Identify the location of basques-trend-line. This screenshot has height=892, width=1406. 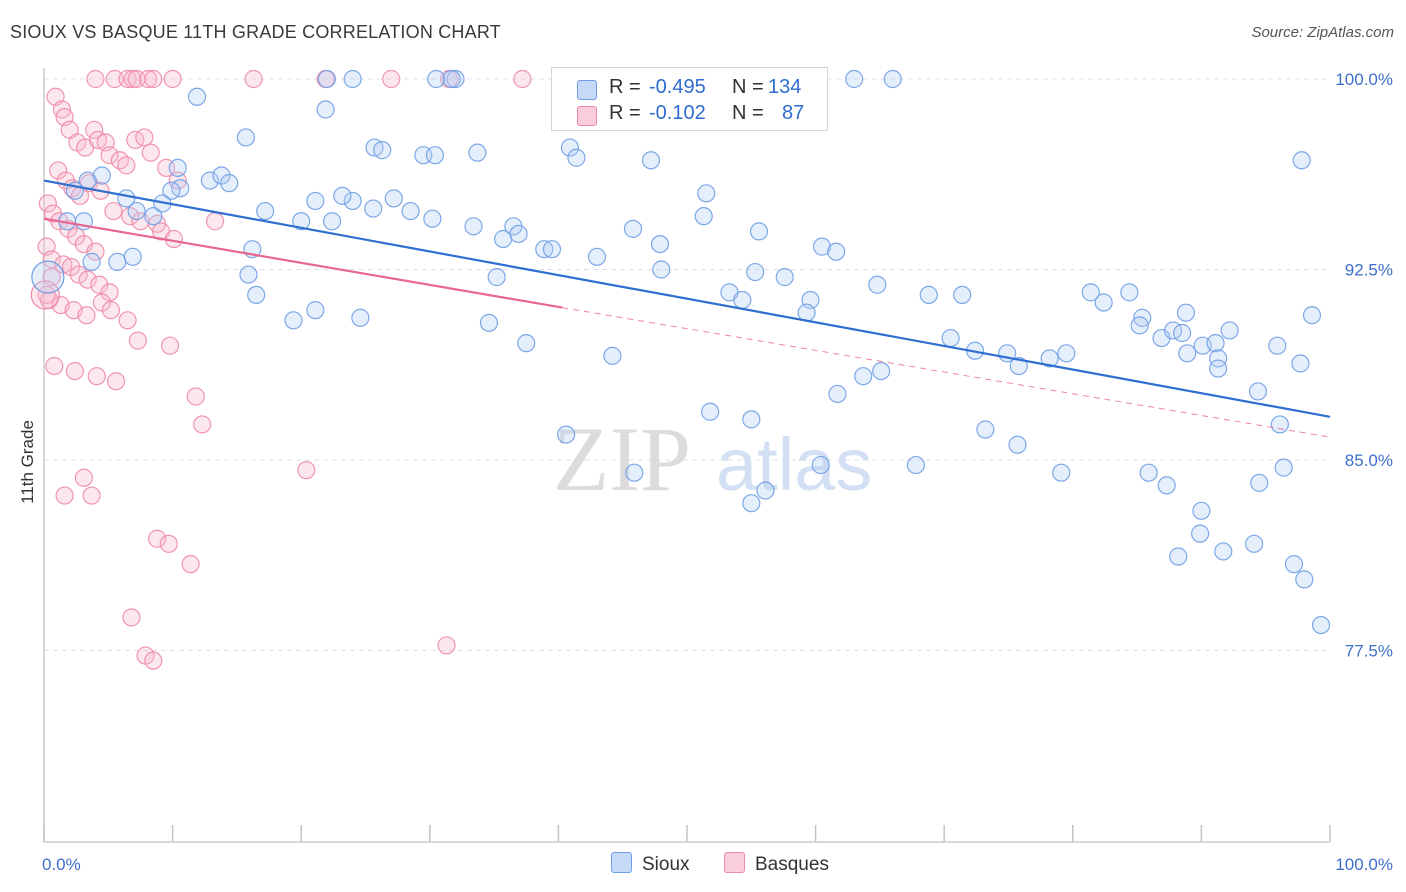
(303, 263).